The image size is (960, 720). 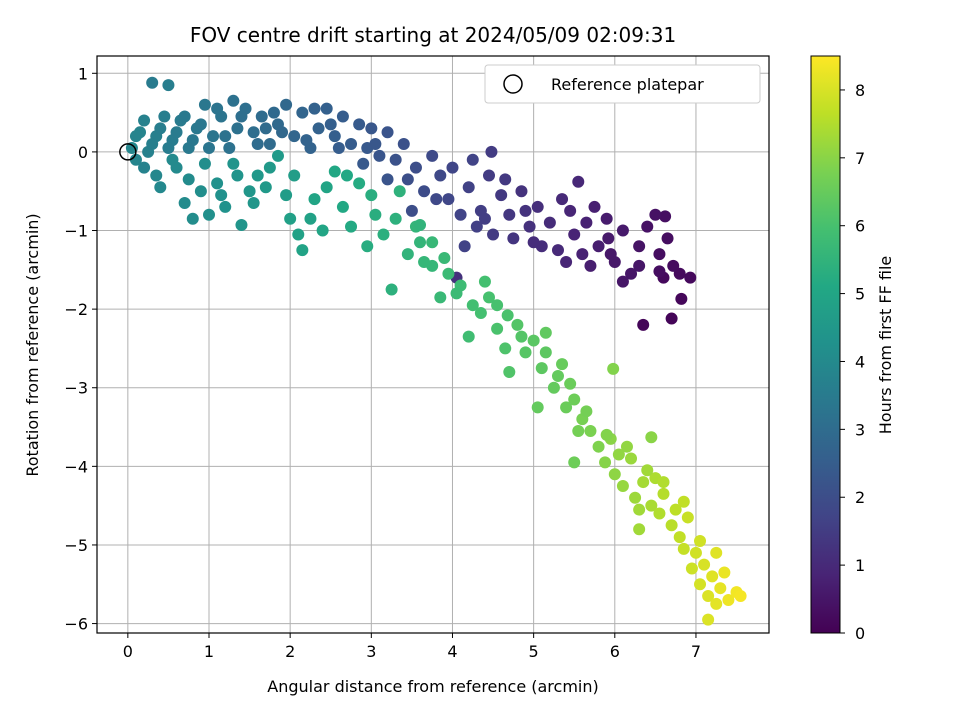 I want to click on y-tick-label: 1, so click(x=83, y=73).